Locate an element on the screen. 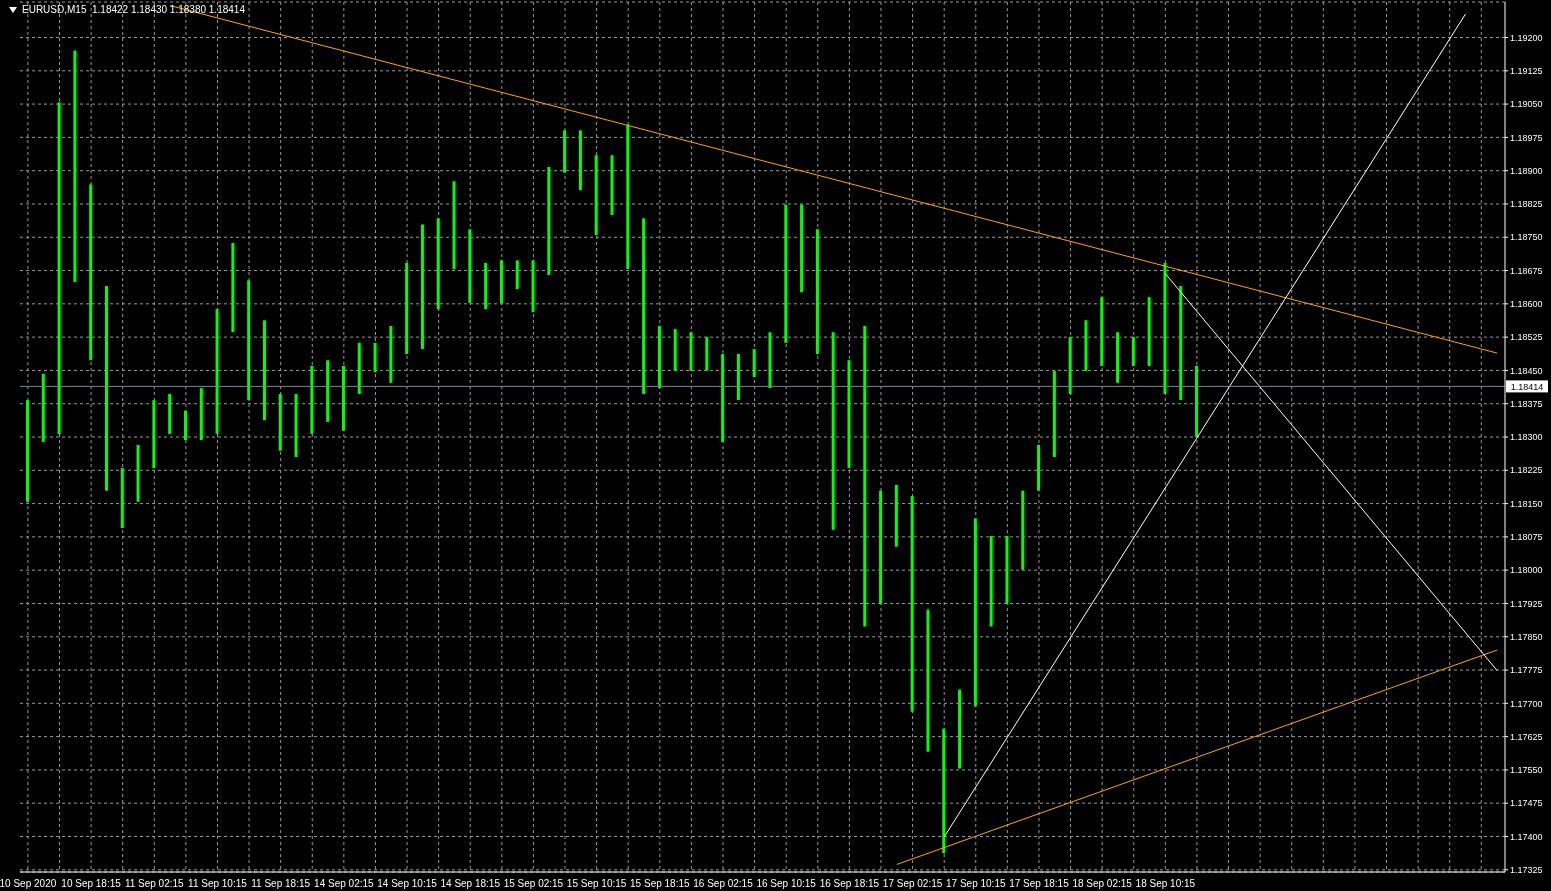 The image size is (1551, 891). x-tick-label: 16 Sep 10:15 is located at coordinates (786, 884).